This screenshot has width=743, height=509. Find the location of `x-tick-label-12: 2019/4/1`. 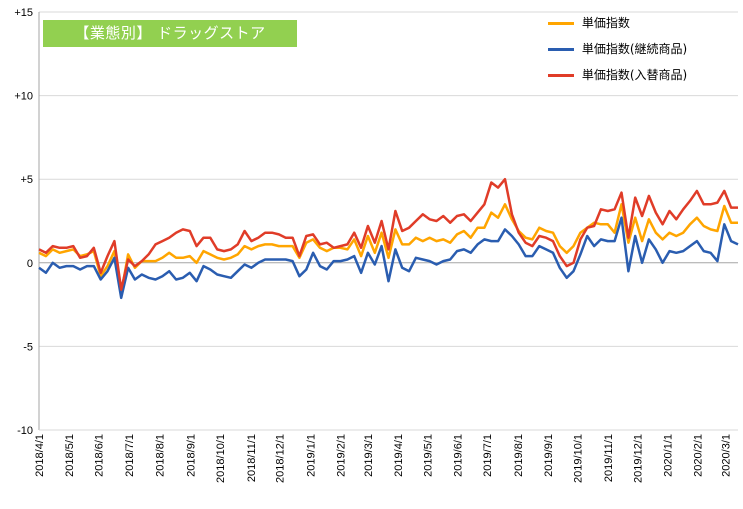

x-tick-label-12: 2019/4/1 is located at coordinates (399, 455).